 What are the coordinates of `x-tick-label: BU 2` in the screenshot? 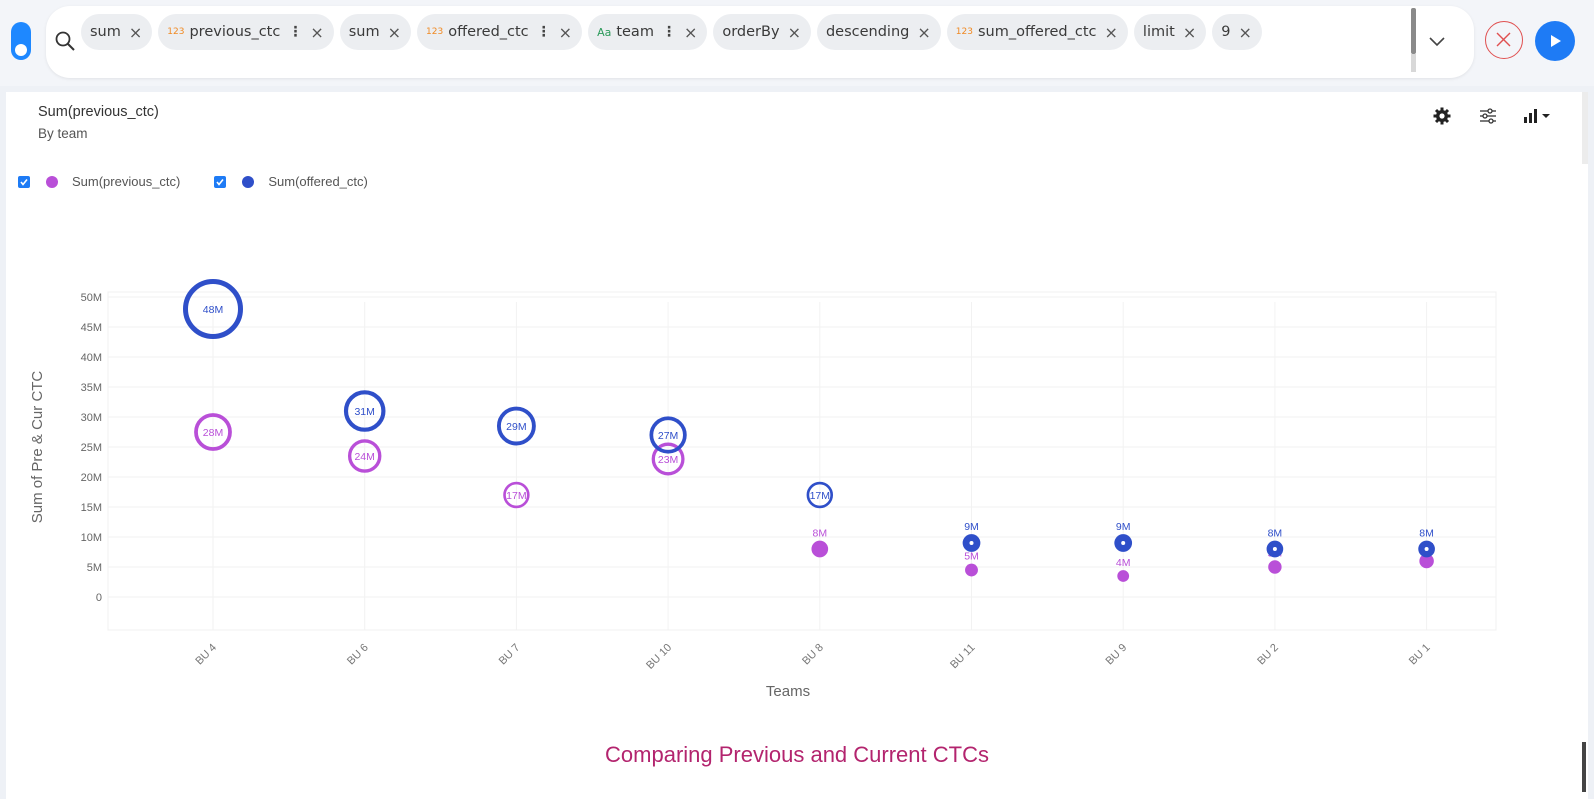 It's located at (1268, 655).